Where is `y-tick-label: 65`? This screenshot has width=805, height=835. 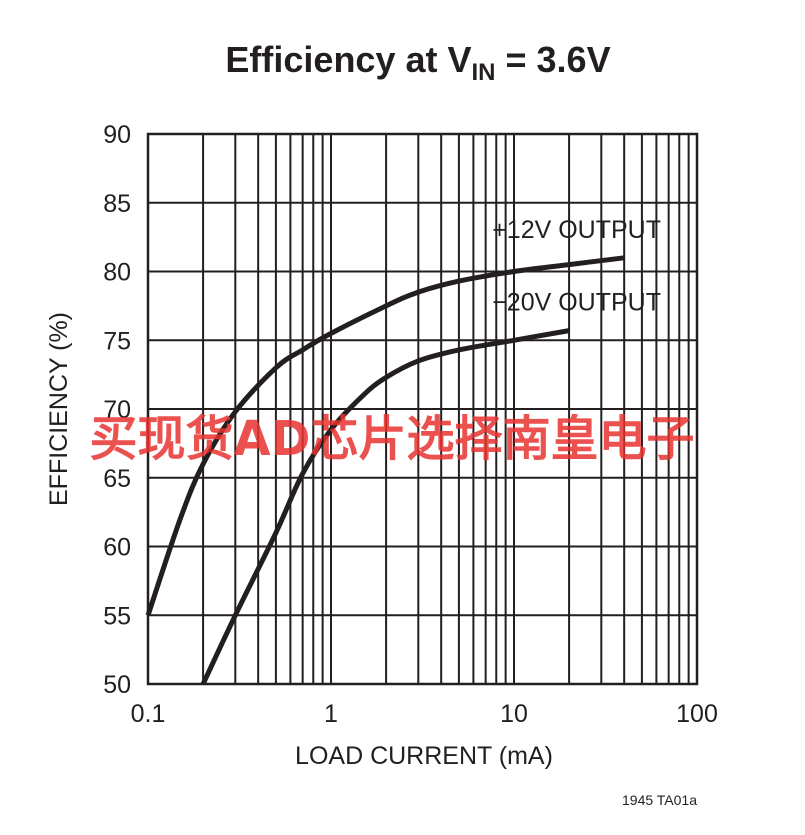
y-tick-label: 65 is located at coordinates (117, 479).